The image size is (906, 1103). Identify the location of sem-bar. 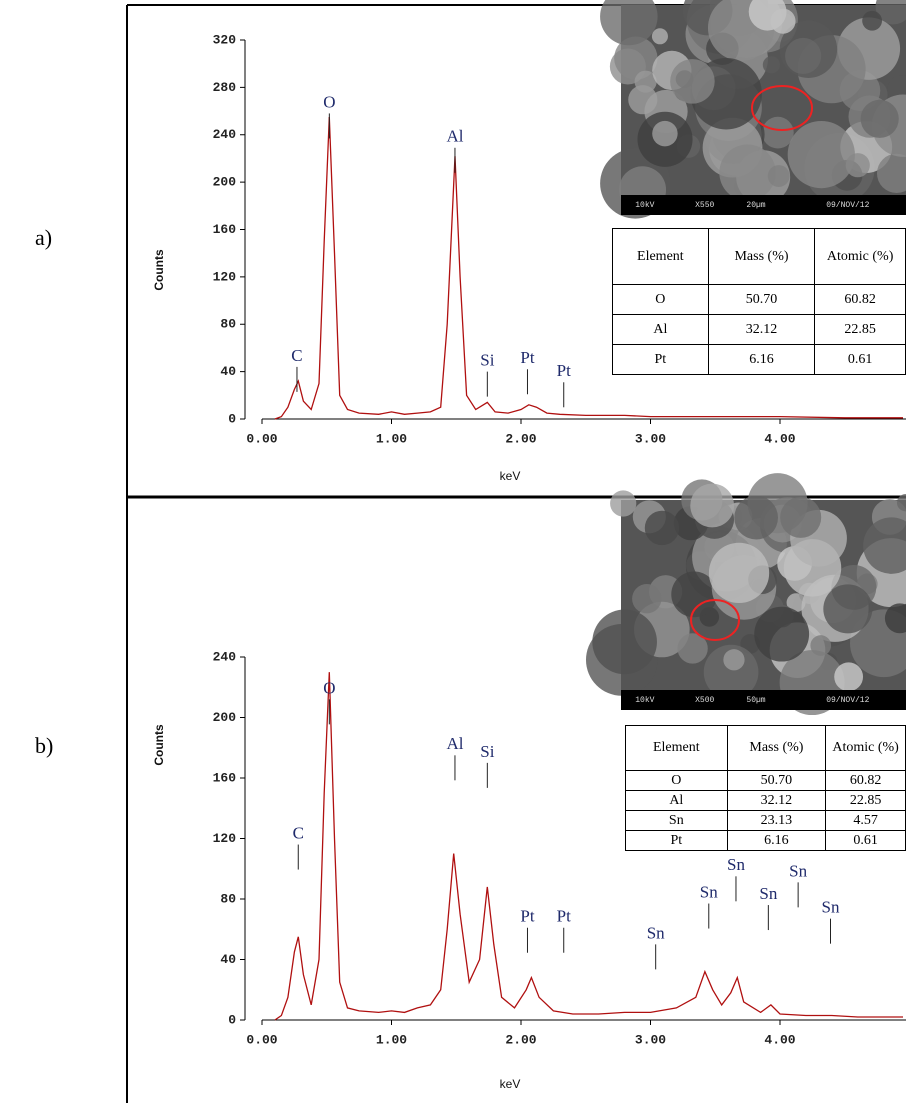
(763, 700).